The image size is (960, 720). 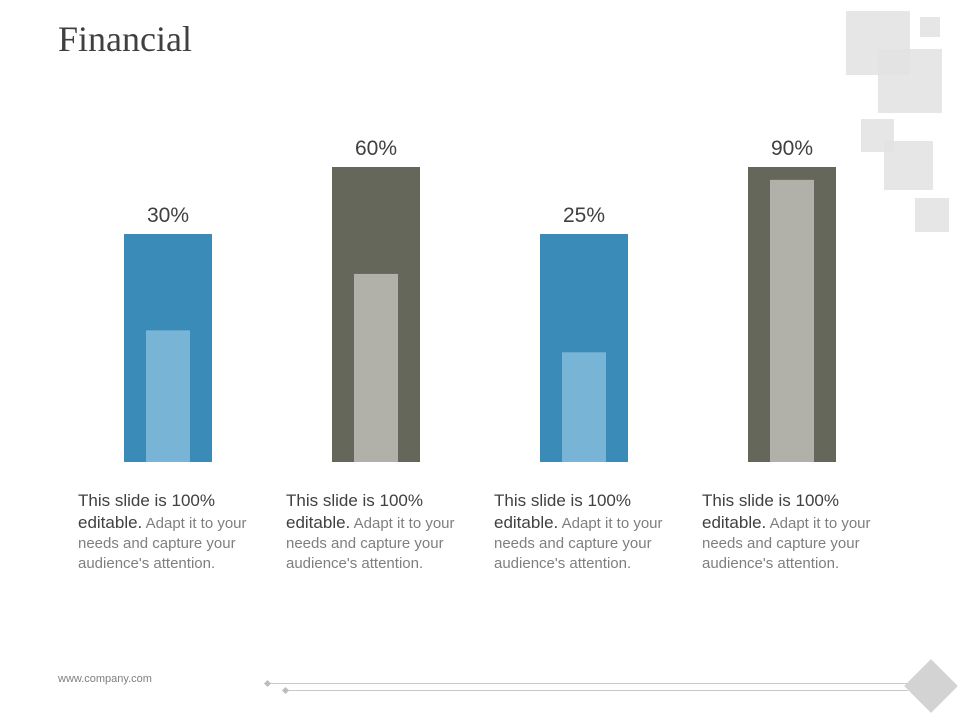 What do you see at coordinates (125, 39) in the screenshot?
I see `slide-title: Financial` at bounding box center [125, 39].